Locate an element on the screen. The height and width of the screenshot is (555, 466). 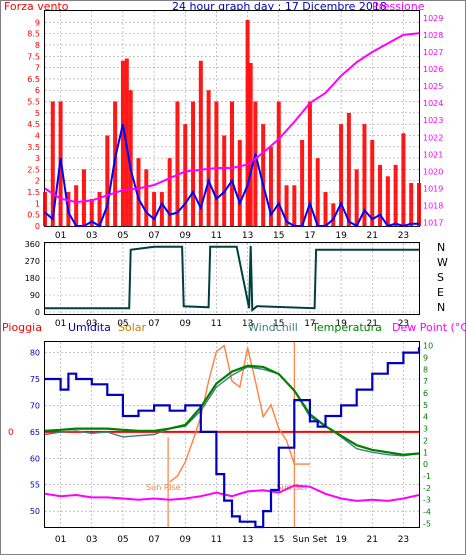
direction-y-tick-label: 90 is located at coordinates (35, 295).